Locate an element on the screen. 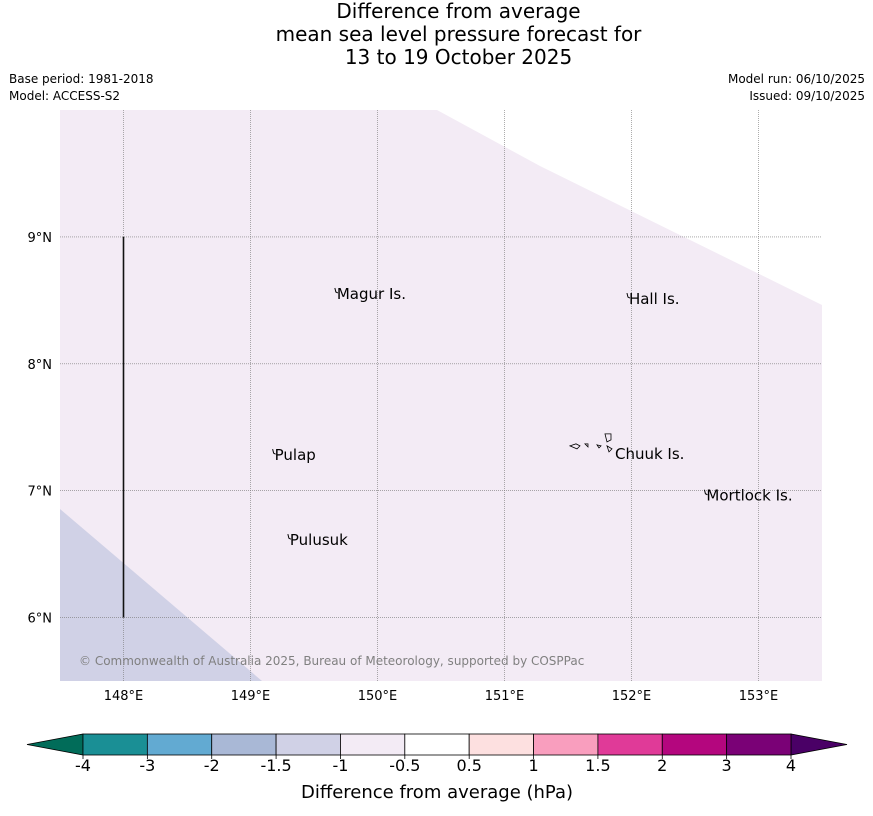 The height and width of the screenshot is (816, 873). y-tick-label: 6°N is located at coordinates (40, 619).